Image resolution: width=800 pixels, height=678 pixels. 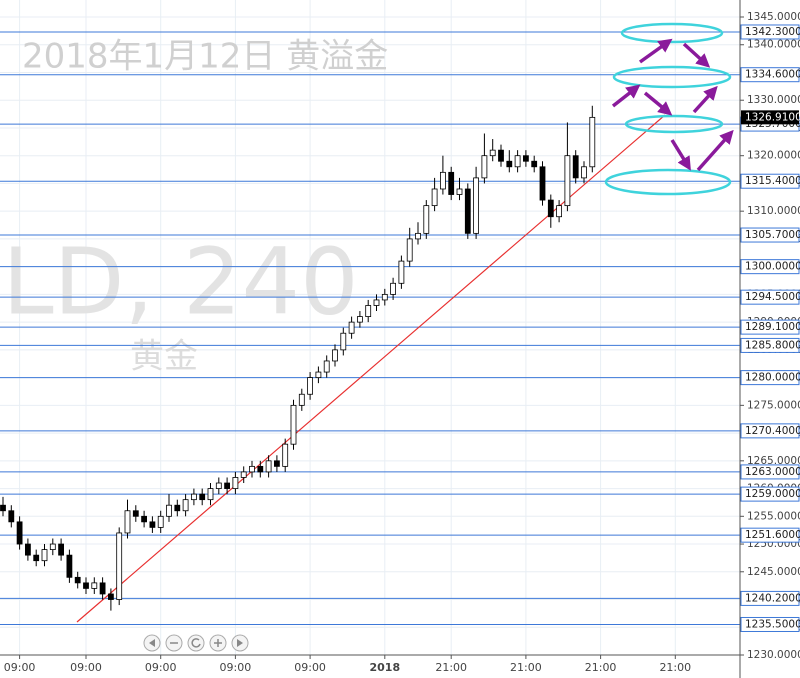 I want to click on level-label: 1342.3000, so click(x=772, y=32).